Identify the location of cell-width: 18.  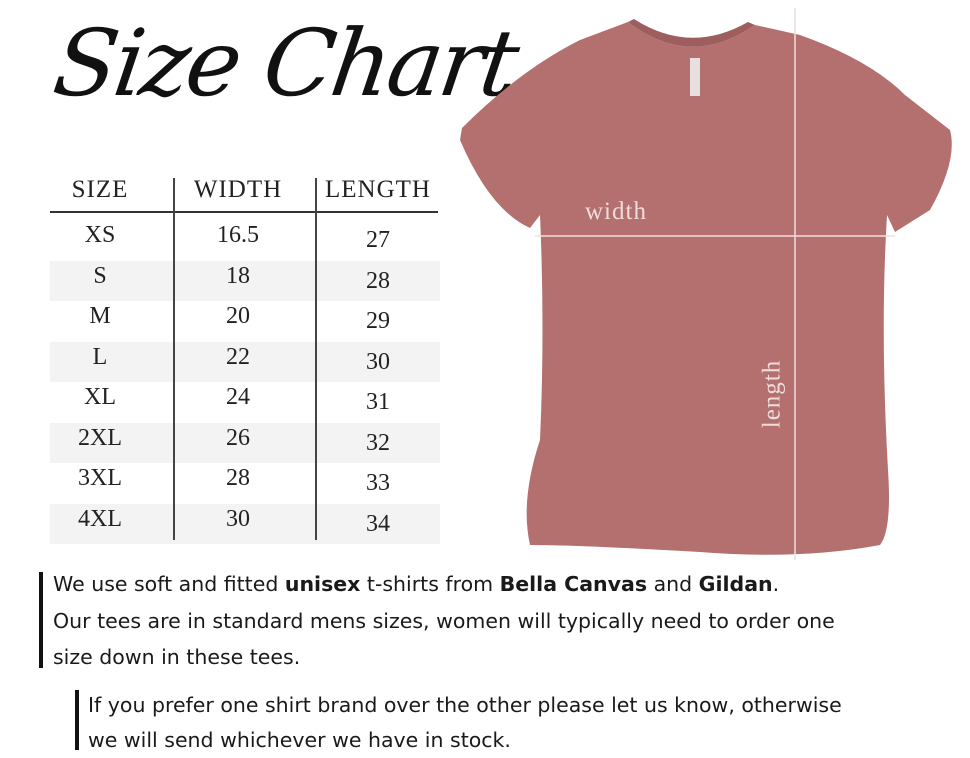
(238, 275).